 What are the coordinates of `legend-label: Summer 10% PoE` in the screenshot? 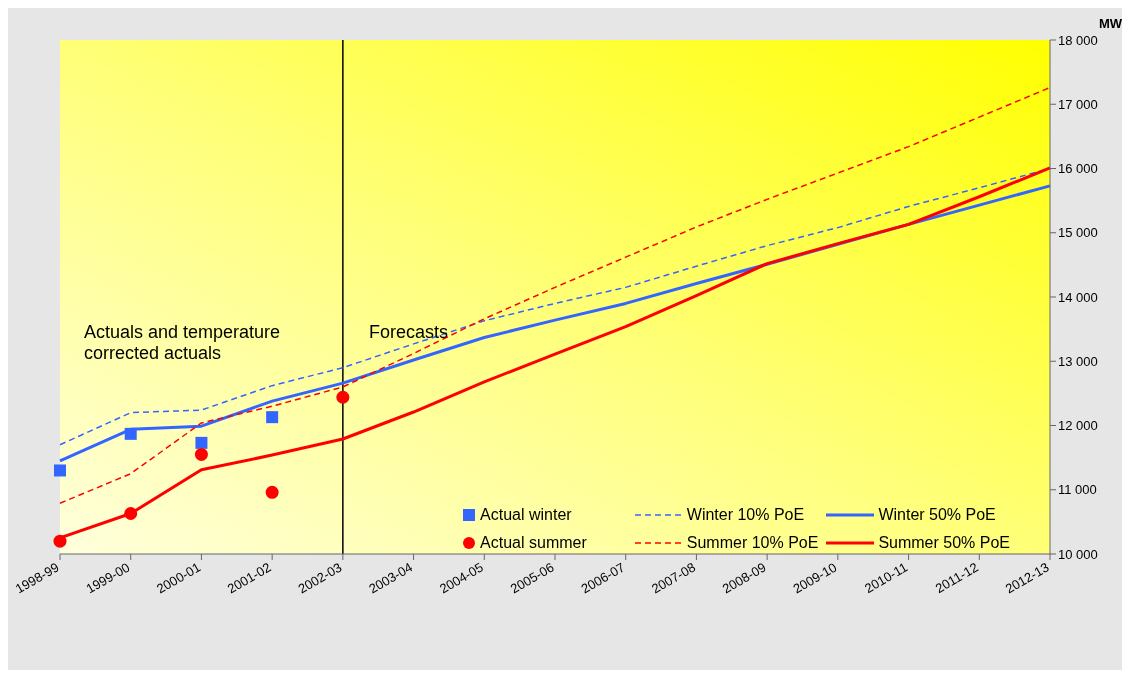 It's located at (752, 543).